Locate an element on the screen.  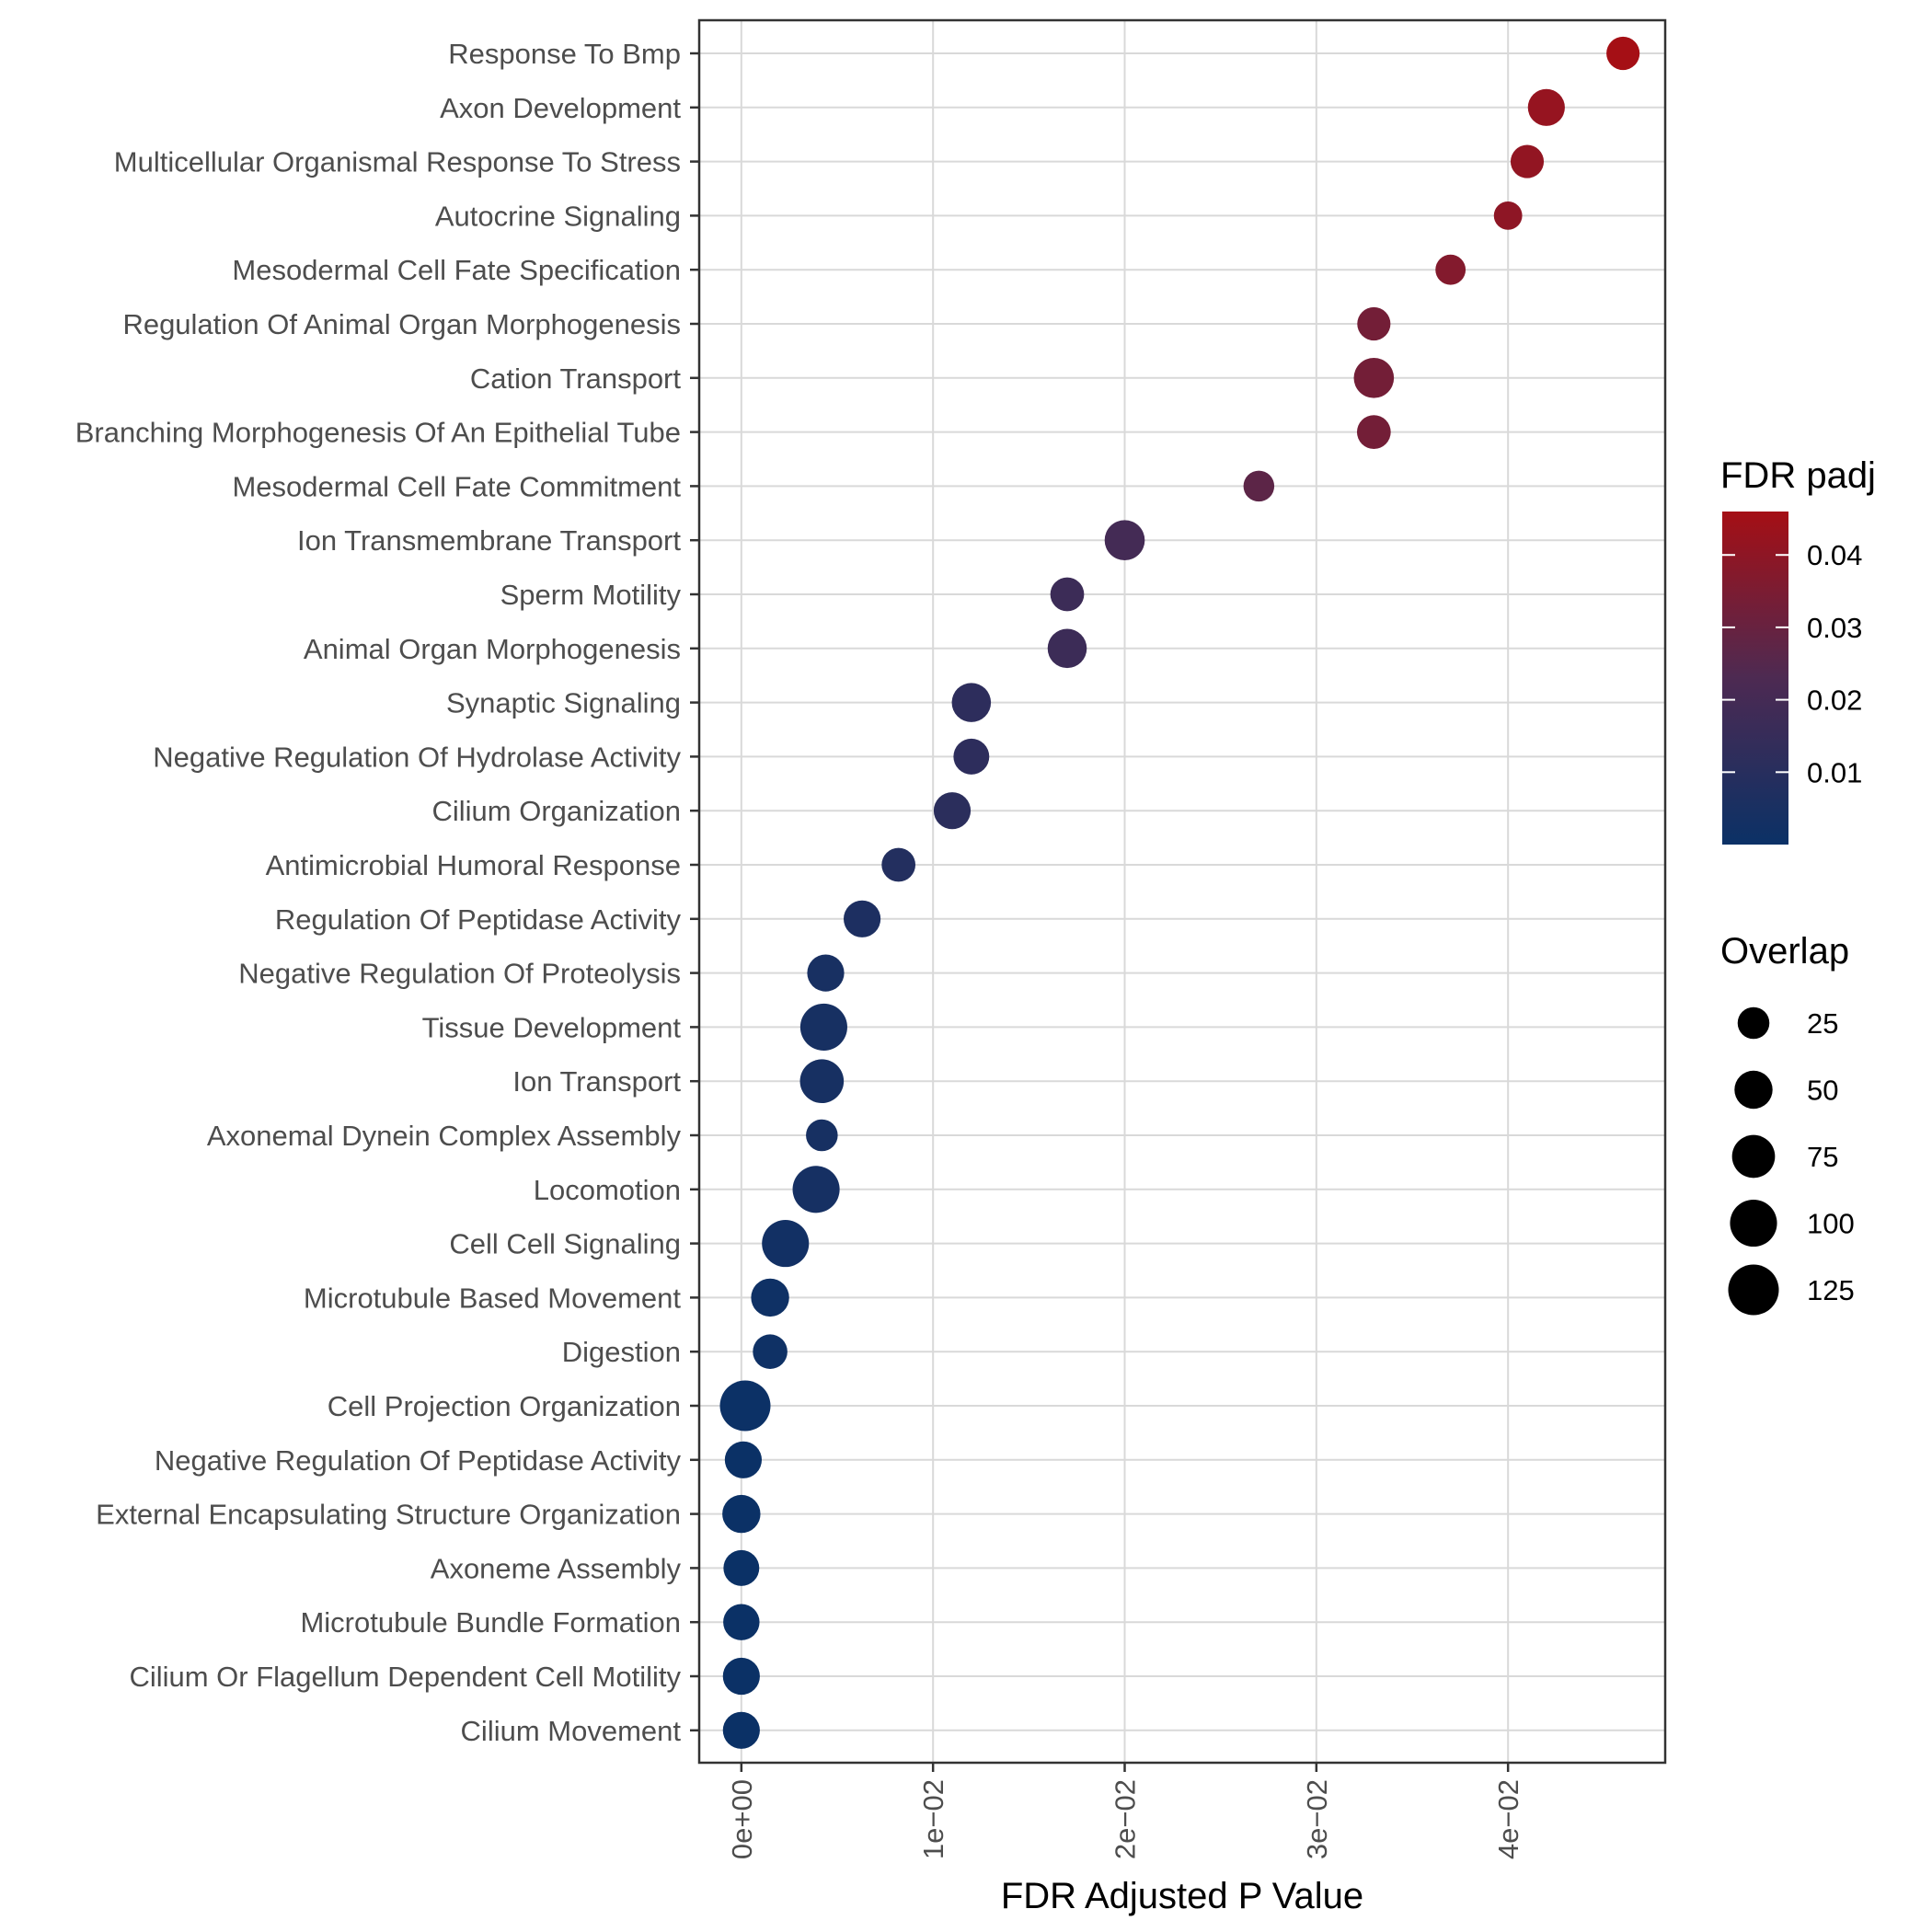
y-tick-label: Ion Transport is located at coordinates (596, 1081).